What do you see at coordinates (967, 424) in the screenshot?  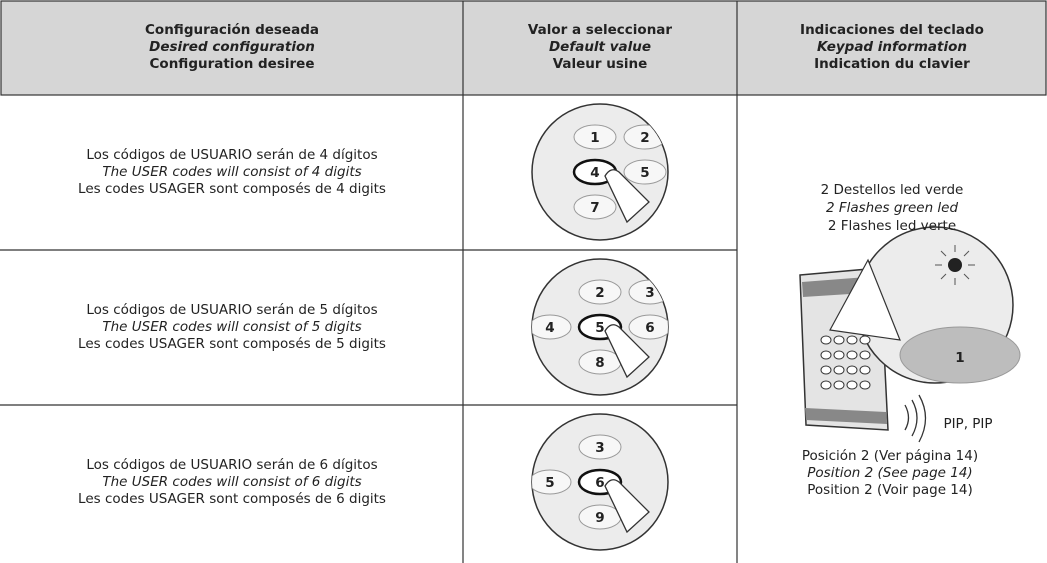 I see `sound-label: PIP, PIP` at bounding box center [967, 424].